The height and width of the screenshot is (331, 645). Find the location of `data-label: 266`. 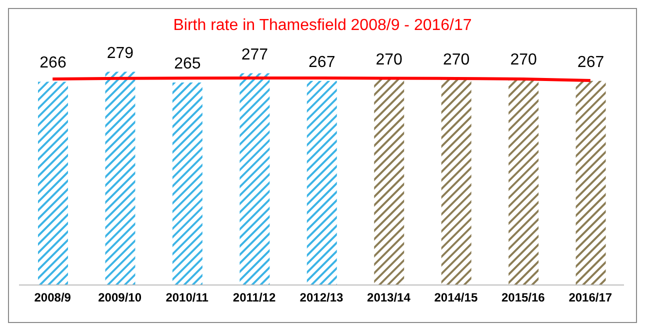

data-label: 266 is located at coordinates (53, 63).